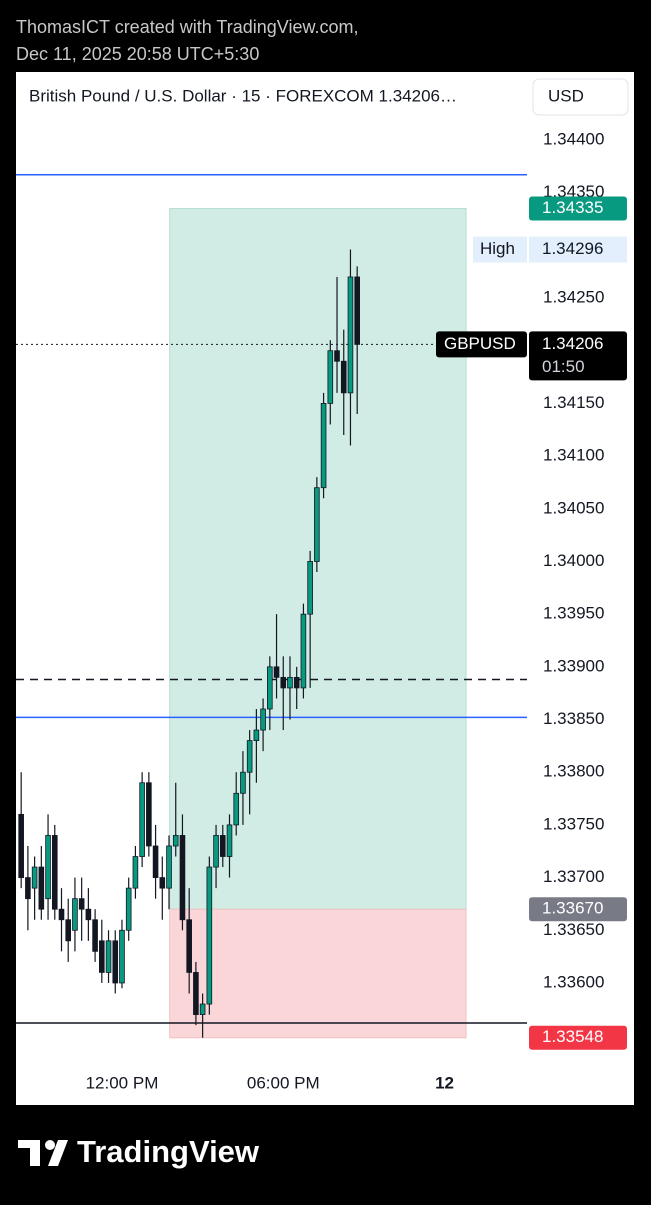  I want to click on high-price: 1.34296, so click(572, 248).